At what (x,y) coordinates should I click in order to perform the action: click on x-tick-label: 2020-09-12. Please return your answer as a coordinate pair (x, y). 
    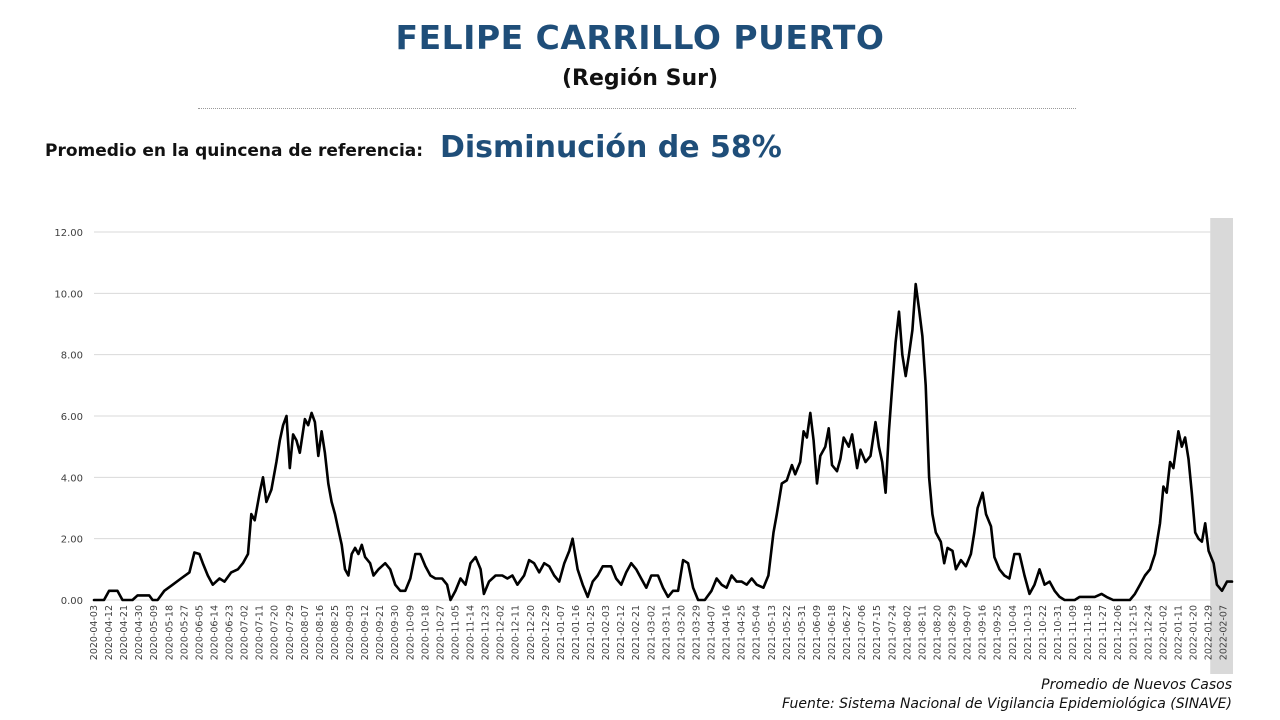
    Looking at the image, I should click on (365, 632).